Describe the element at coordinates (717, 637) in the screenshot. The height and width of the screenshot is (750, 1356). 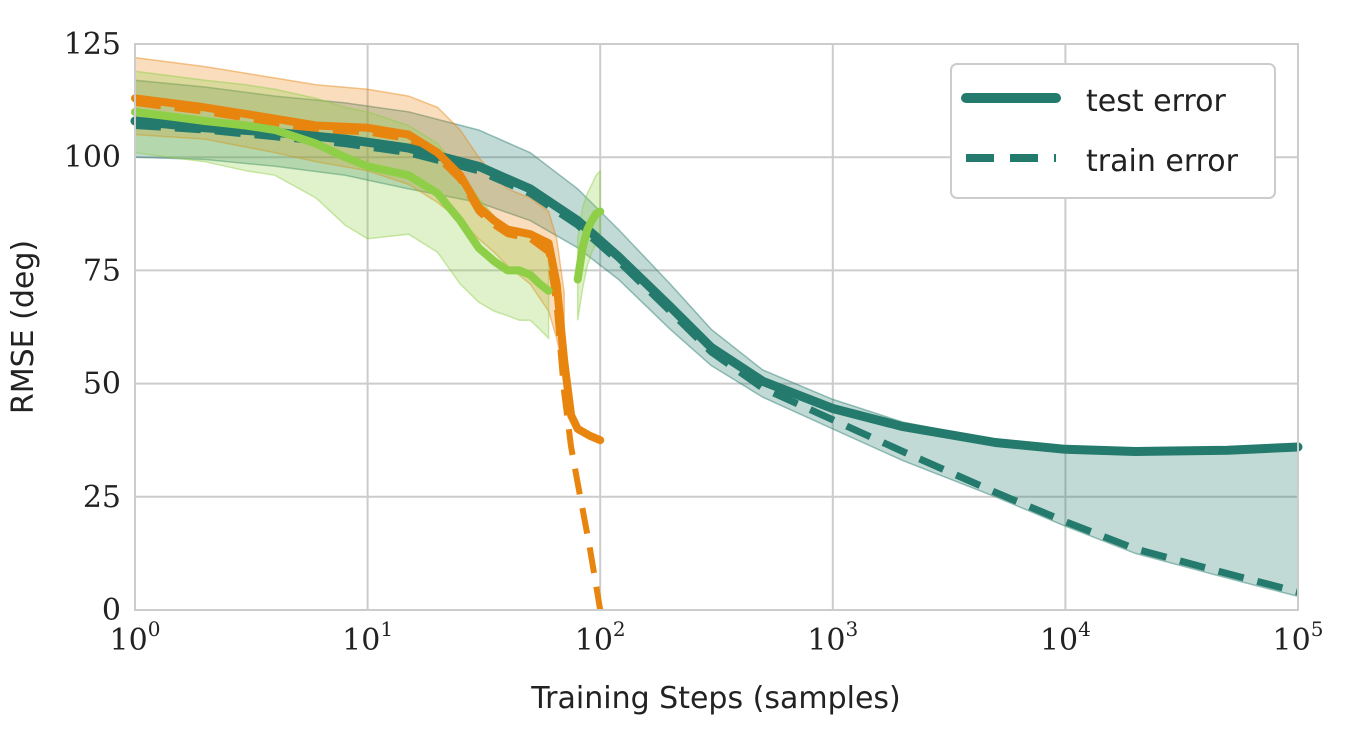
I see `x-tick-labels: 10⁰ 10¹ 10² 10³ 10⁴ 10⁵` at that location.